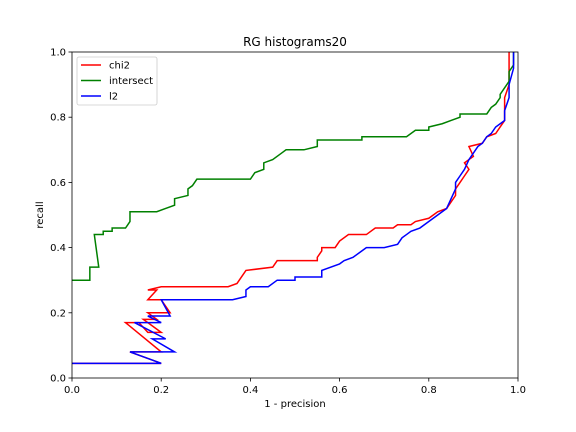  I want to click on x-axis-label: 1 - precision, so click(294, 404).